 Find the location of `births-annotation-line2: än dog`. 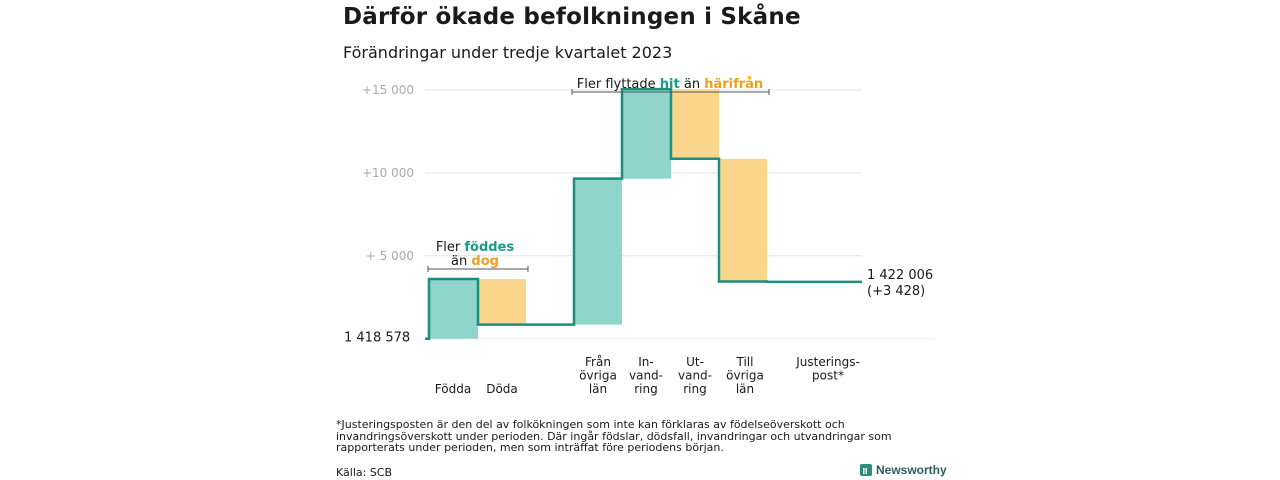

births-annotation-line2: än dog is located at coordinates (475, 261).